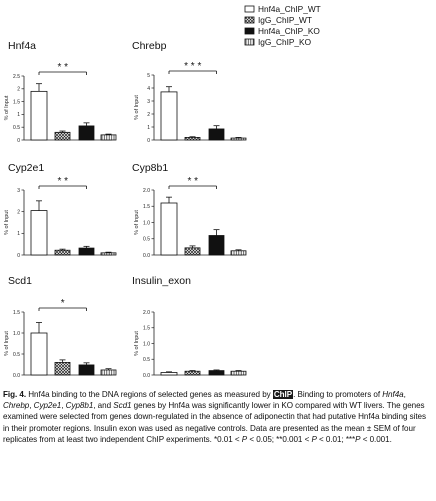 Image resolution: width=436 pixels, height=501 pixels. I want to click on legend-label: Hnf4a_ChIP_KO, so click(289, 31).